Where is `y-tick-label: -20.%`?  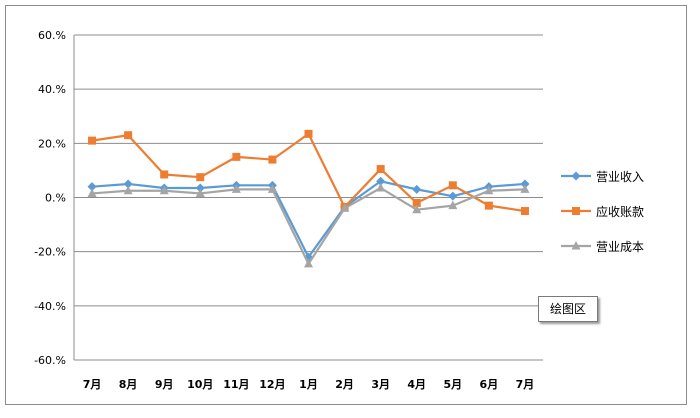
y-tick-label: -20.% is located at coordinates (50, 252).